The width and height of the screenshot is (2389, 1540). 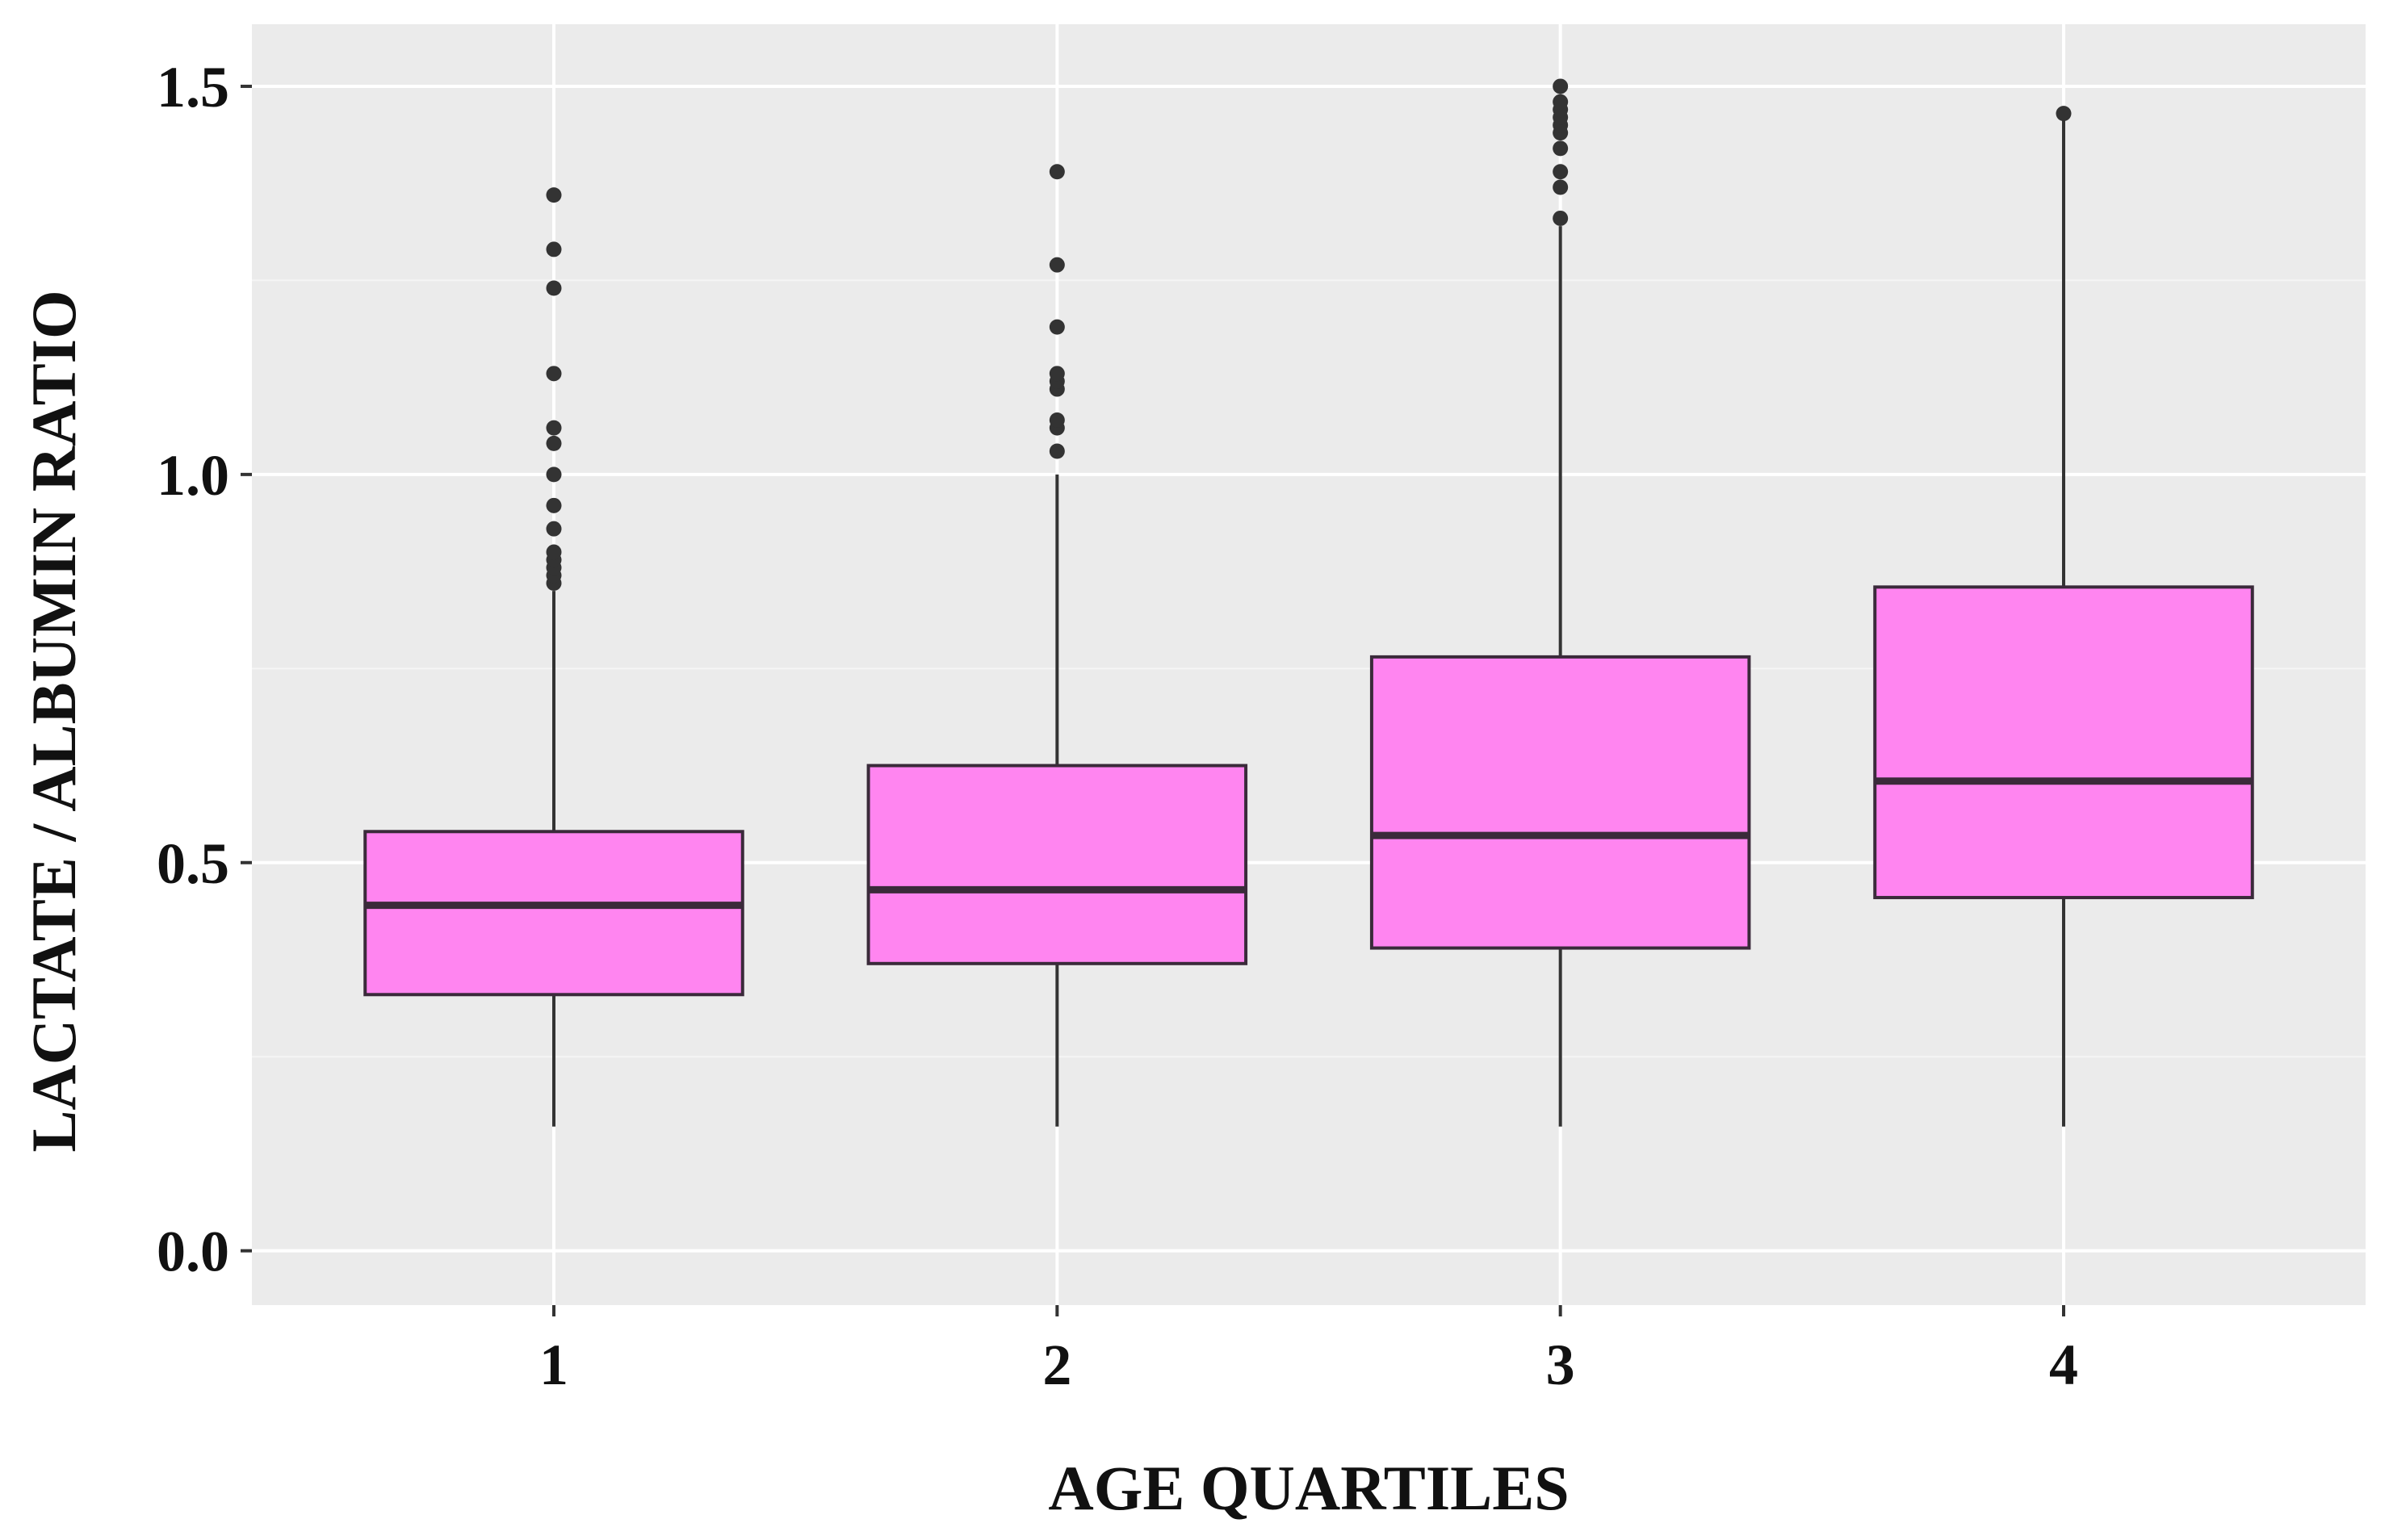 What do you see at coordinates (553, 1365) in the screenshot?
I see `x-tick-label: 1` at bounding box center [553, 1365].